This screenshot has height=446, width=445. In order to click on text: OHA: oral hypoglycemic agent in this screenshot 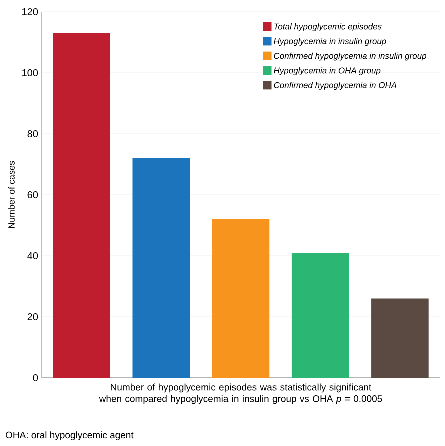, I will do `click(70, 436)`.